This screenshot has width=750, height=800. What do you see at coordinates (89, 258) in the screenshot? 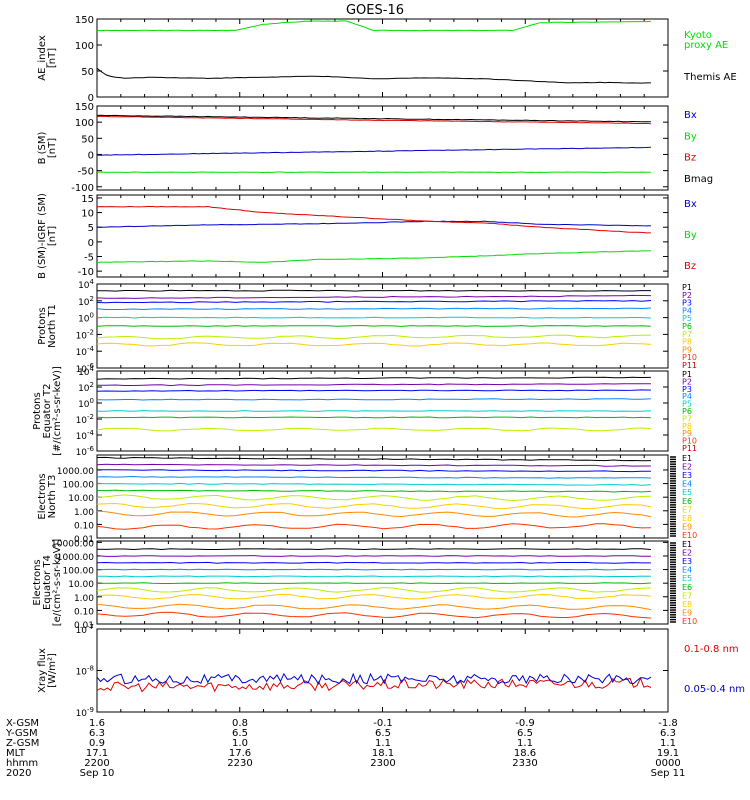
I see `y-tick-label: -5` at bounding box center [89, 258].